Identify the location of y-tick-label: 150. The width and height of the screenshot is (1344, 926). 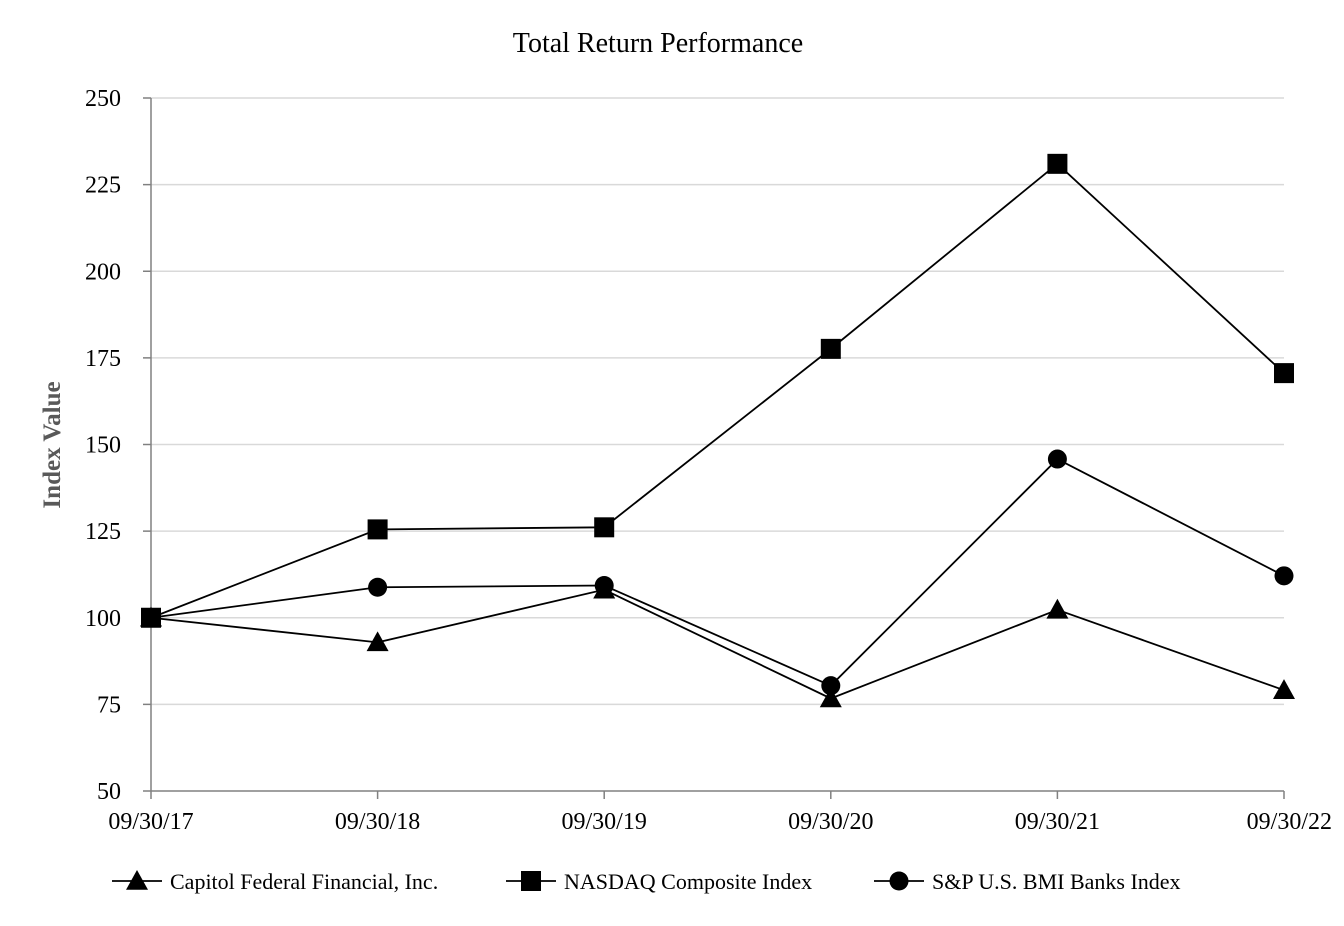
(103, 446).